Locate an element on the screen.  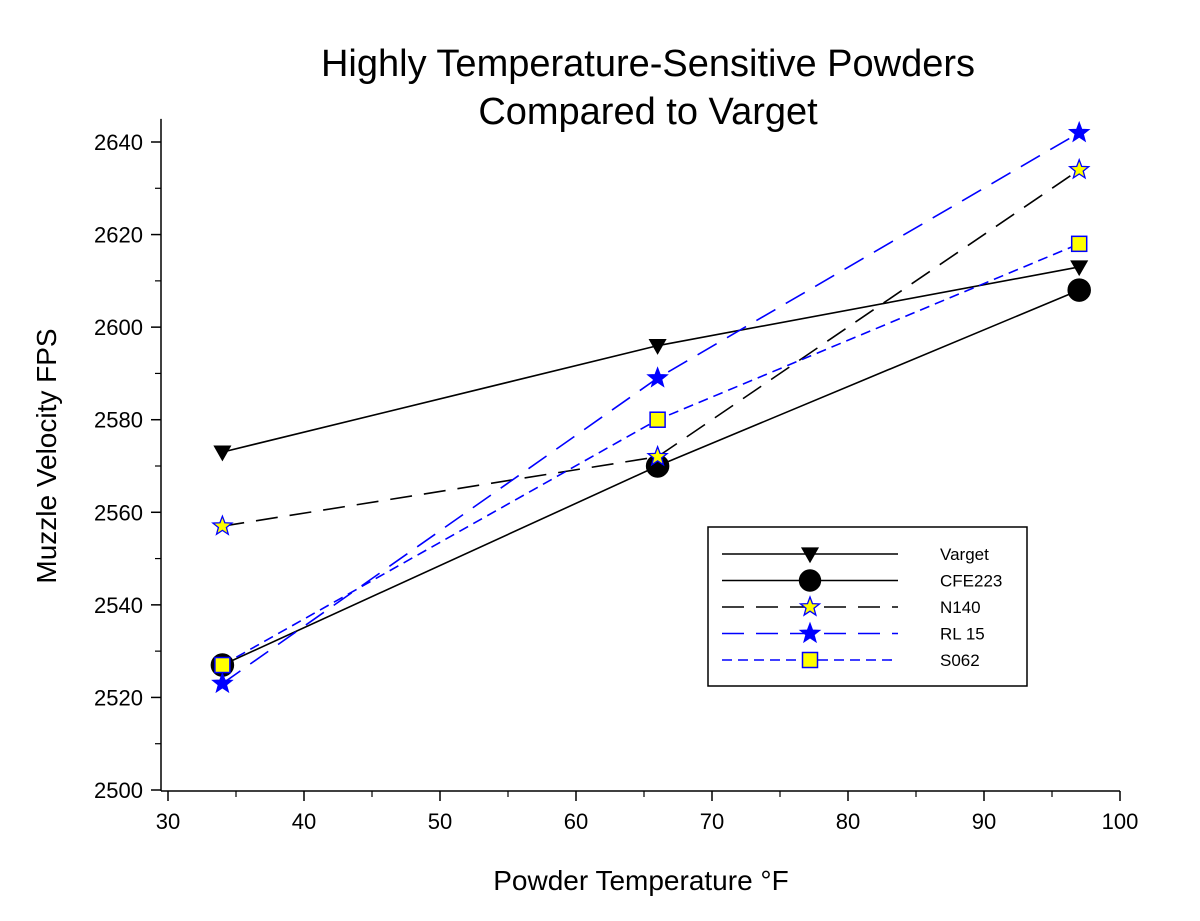
x-tick-label: 50 is located at coordinates (440, 821).